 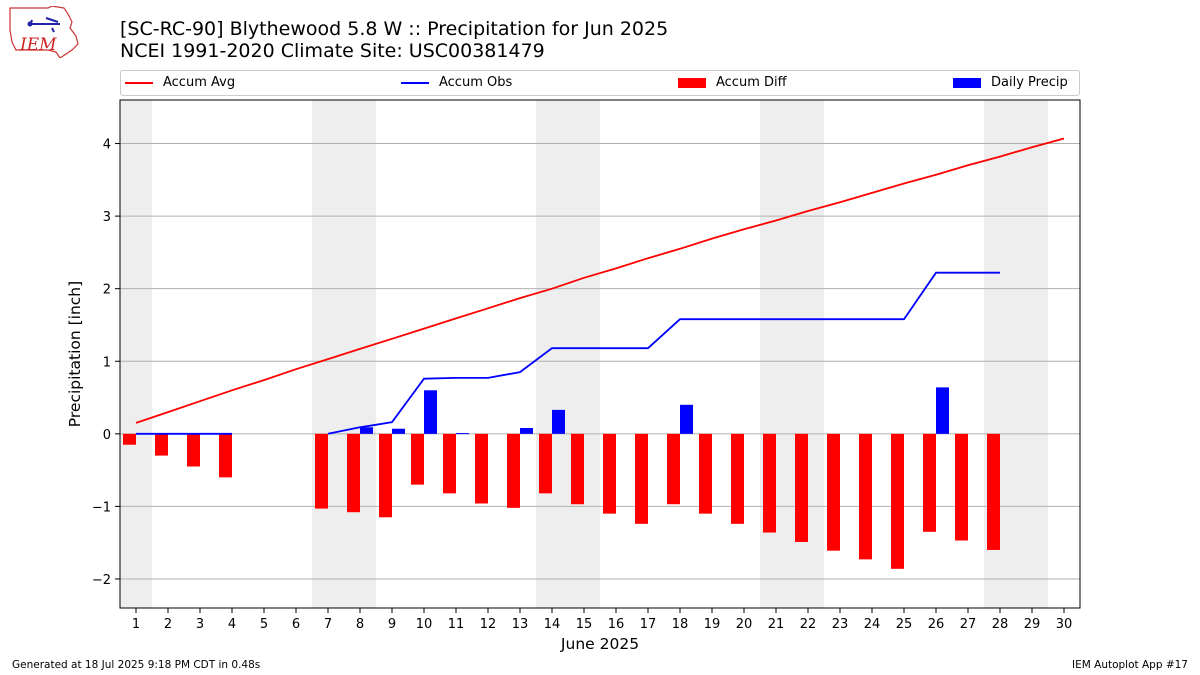 I want to click on x-tick-label-21: 21, so click(x=776, y=624).